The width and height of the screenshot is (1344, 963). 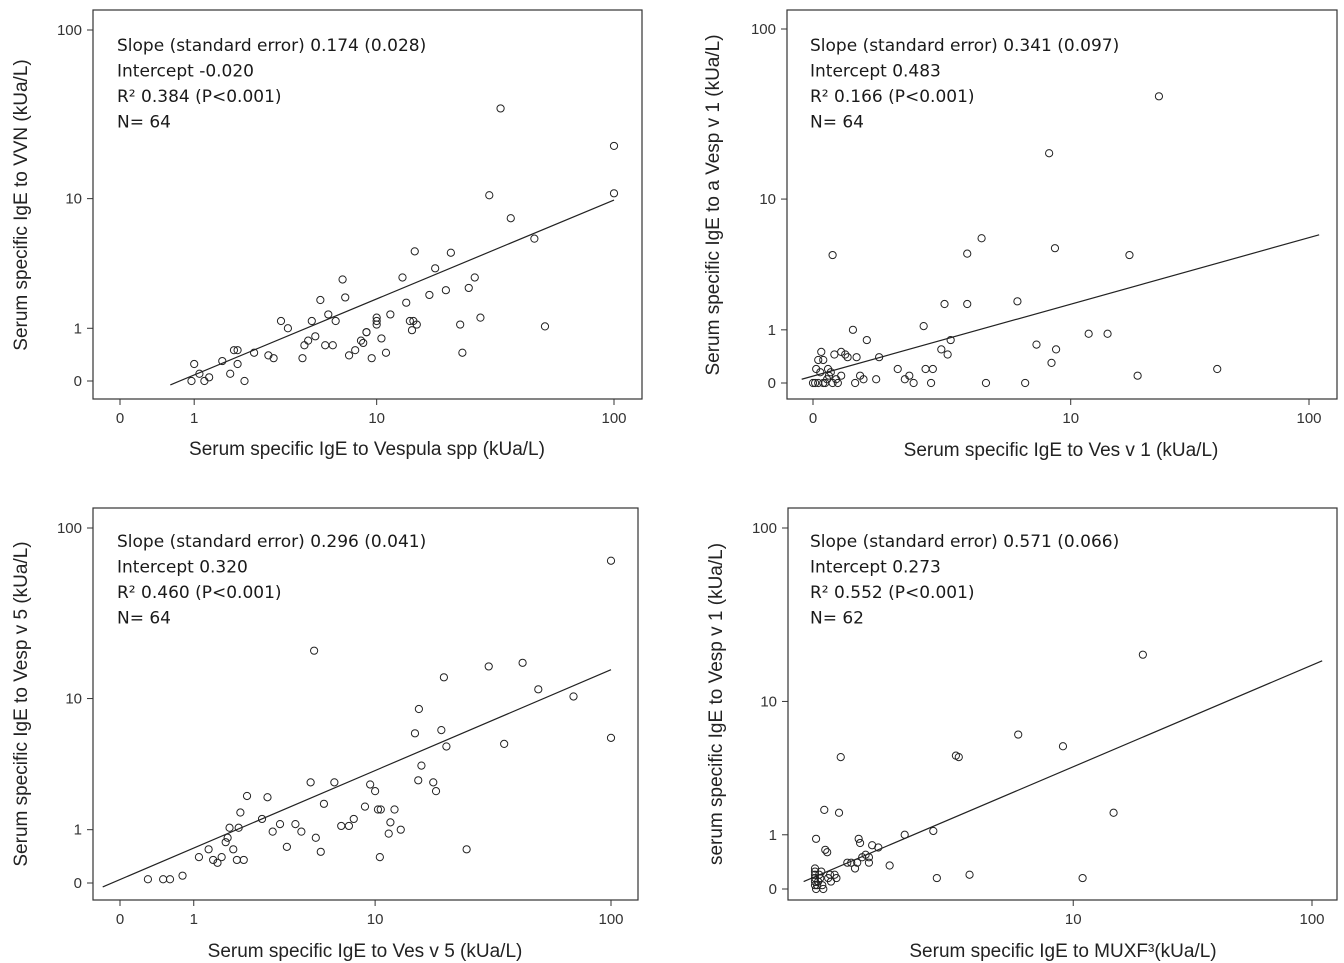 What do you see at coordinates (271, 542) in the screenshot?
I see `stats-annotation-line: Slope (standard error) 0.296 (0.041)` at bounding box center [271, 542].